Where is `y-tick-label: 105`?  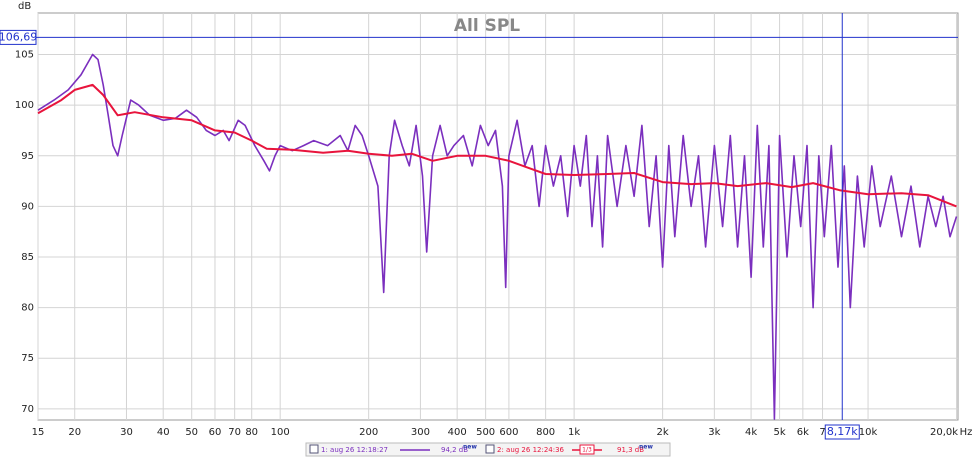
y-tick-label: 105 is located at coordinates (24, 55).